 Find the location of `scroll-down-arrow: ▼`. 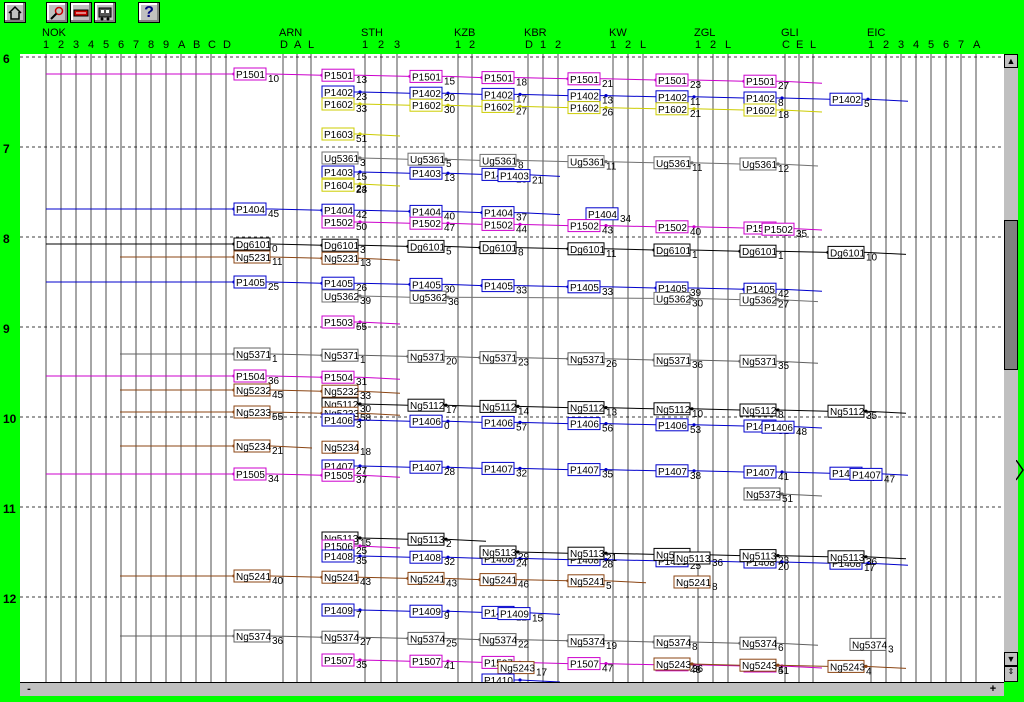

scroll-down-arrow: ▼ is located at coordinates (1011, 659).